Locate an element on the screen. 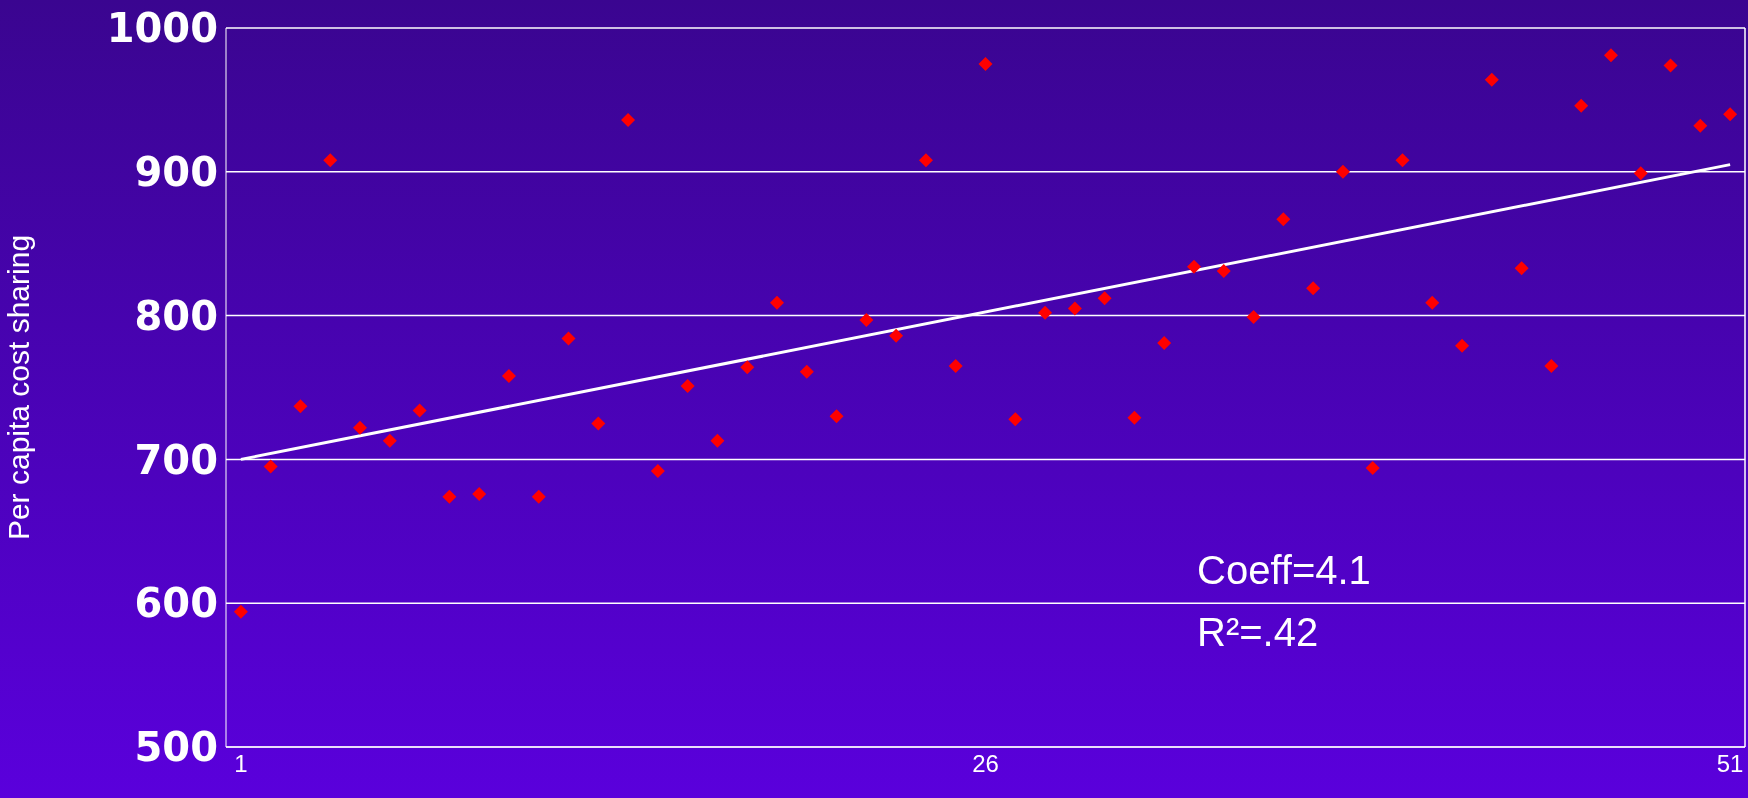 Image resolution: width=1748 pixels, height=798 pixels. annotation: Coeff=4.1 is located at coordinates (1284, 570).